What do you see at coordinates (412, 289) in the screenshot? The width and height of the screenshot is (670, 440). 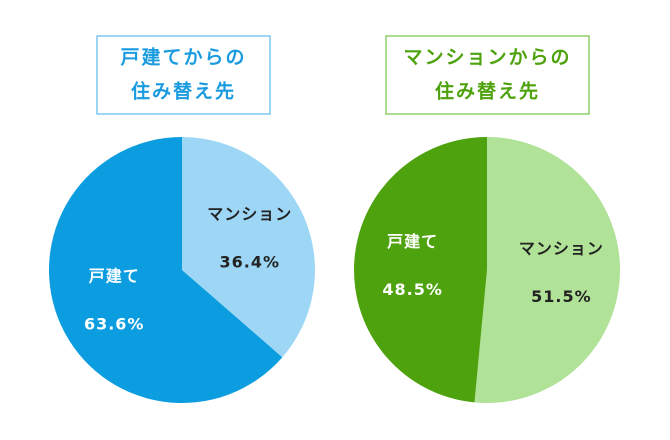 I see `value-label: 48.5%` at bounding box center [412, 289].